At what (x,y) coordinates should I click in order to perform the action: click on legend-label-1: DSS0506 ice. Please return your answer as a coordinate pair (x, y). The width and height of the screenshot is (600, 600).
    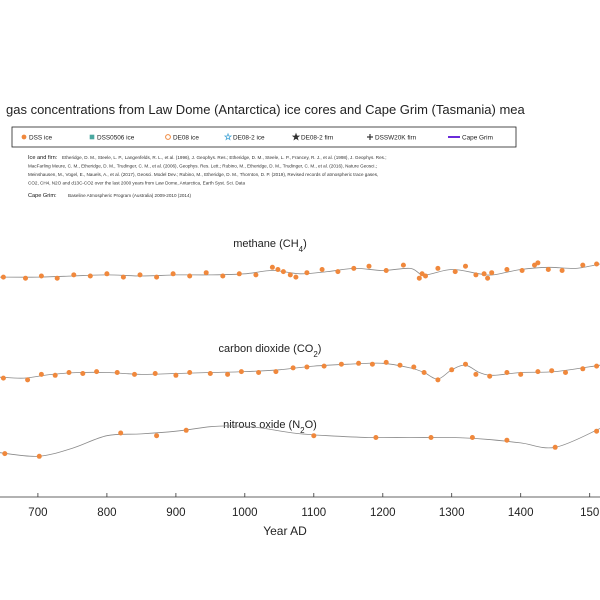
    Looking at the image, I should click on (116, 137).